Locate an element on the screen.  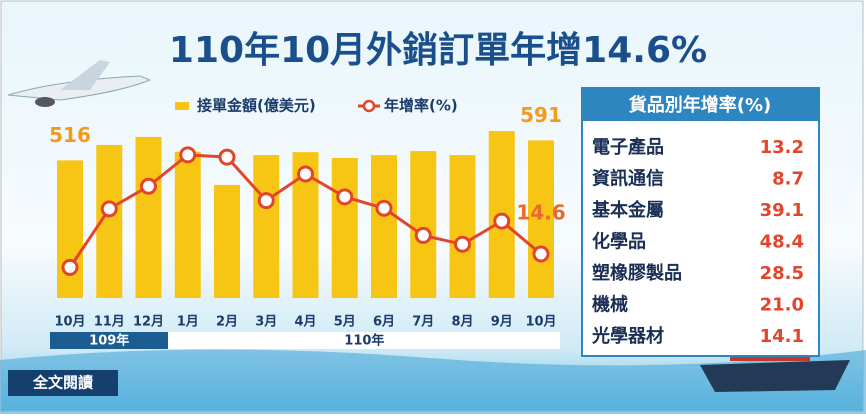
table-cell: 28.5 is located at coordinates (782, 273).